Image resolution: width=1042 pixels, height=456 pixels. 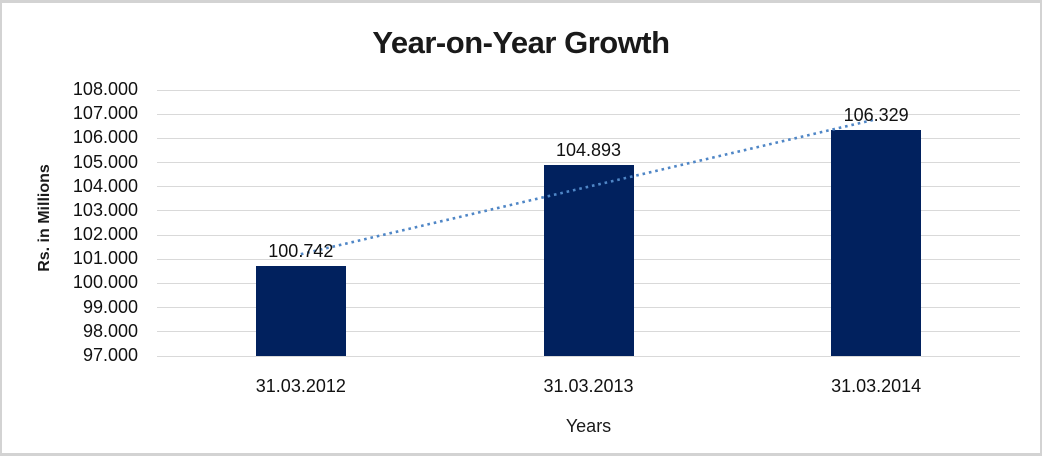 I want to click on y-tick-label: 108.000, so click(x=105, y=89).